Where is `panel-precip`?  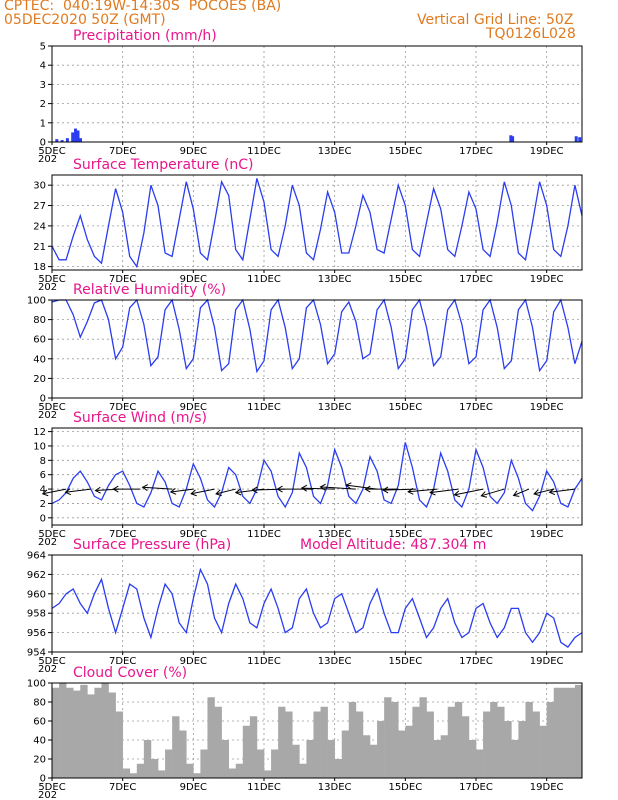 panel-precip is located at coordinates (315, 95).